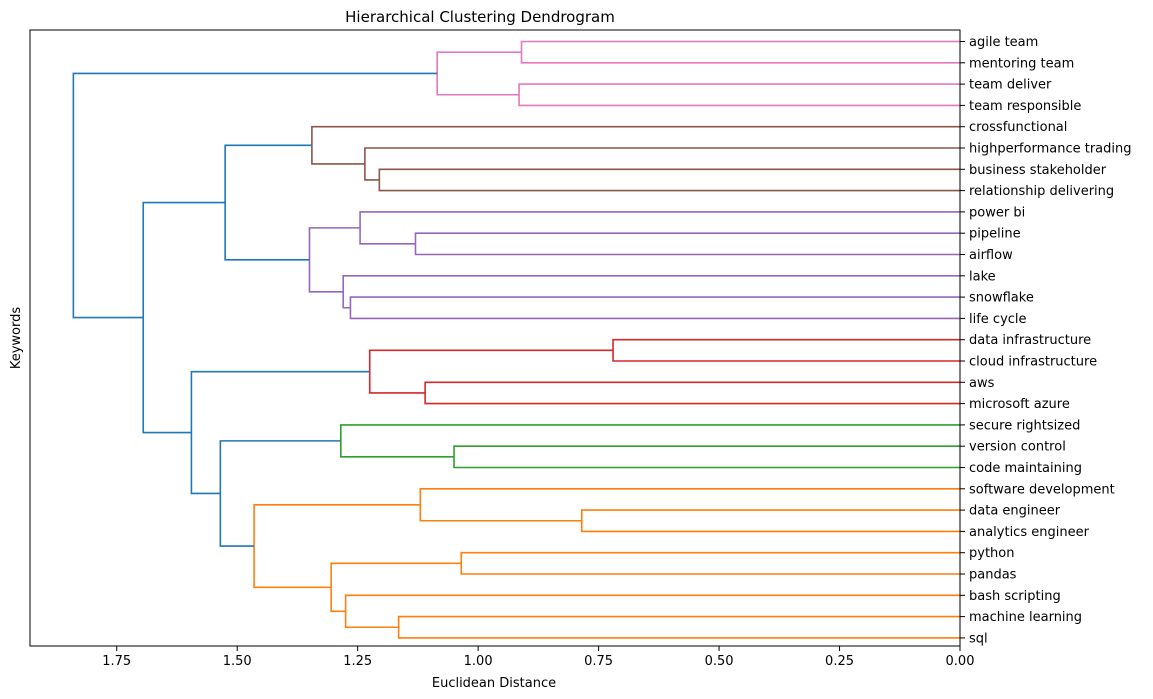 Image resolution: width=1153 pixels, height=699 pixels. Describe the element at coordinates (739, 95) in the screenshot. I see `dendrogram-link-n2` at that location.